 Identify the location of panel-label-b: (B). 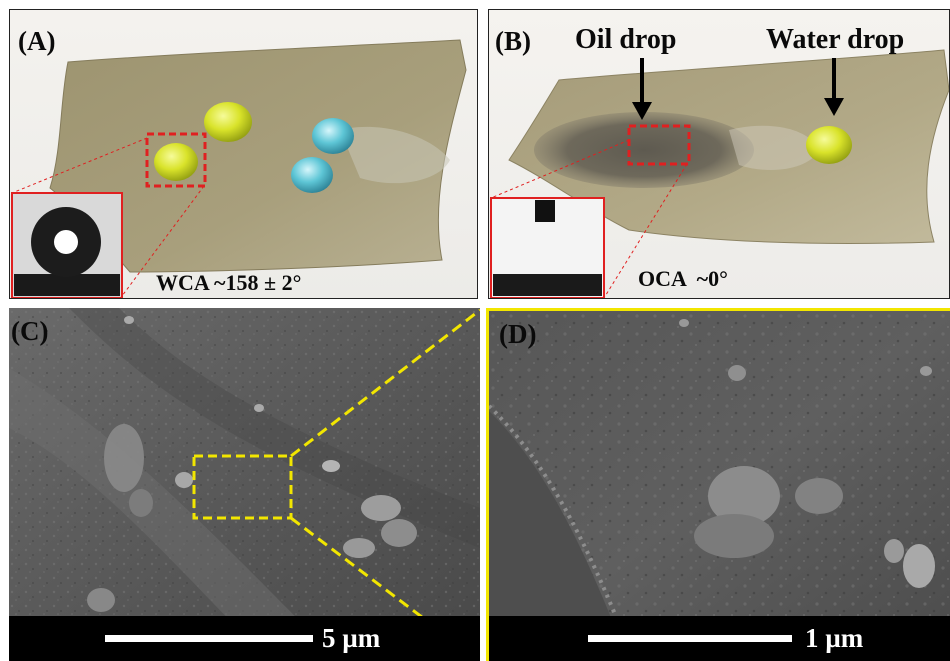
(513, 41).